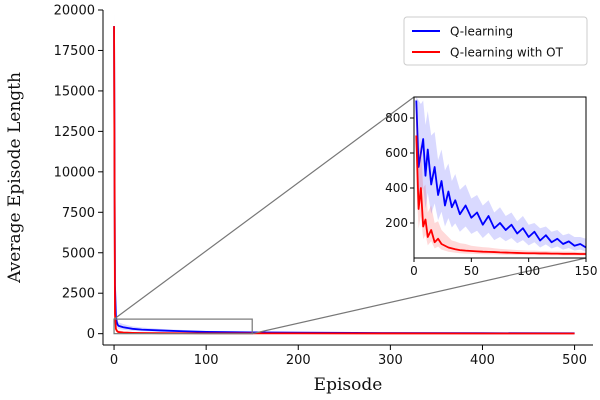 This screenshot has height=400, width=600. Describe the element at coordinates (74, 132) in the screenshot. I see `main-y-tick-label: 12500` at that location.